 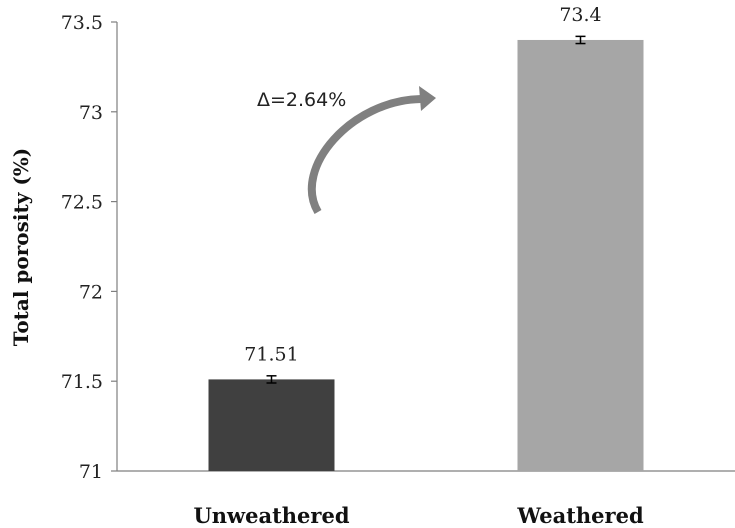 What do you see at coordinates (580, 15) in the screenshot?
I see `data-label: 73.4` at bounding box center [580, 15].